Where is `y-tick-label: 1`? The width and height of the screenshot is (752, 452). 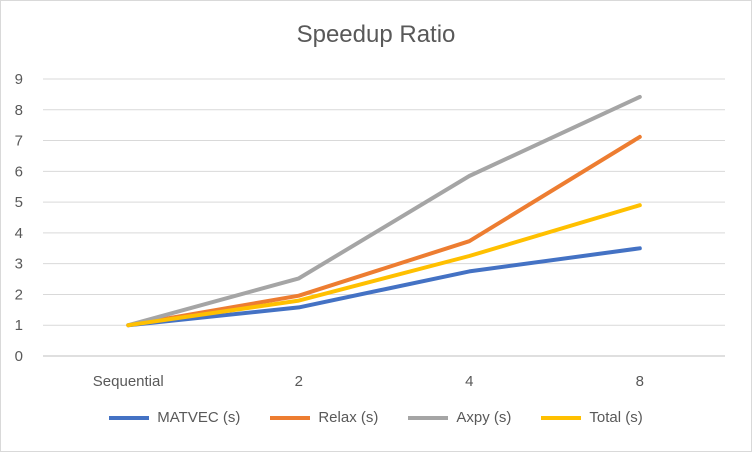
y-tick-label: 1 is located at coordinates (19, 325).